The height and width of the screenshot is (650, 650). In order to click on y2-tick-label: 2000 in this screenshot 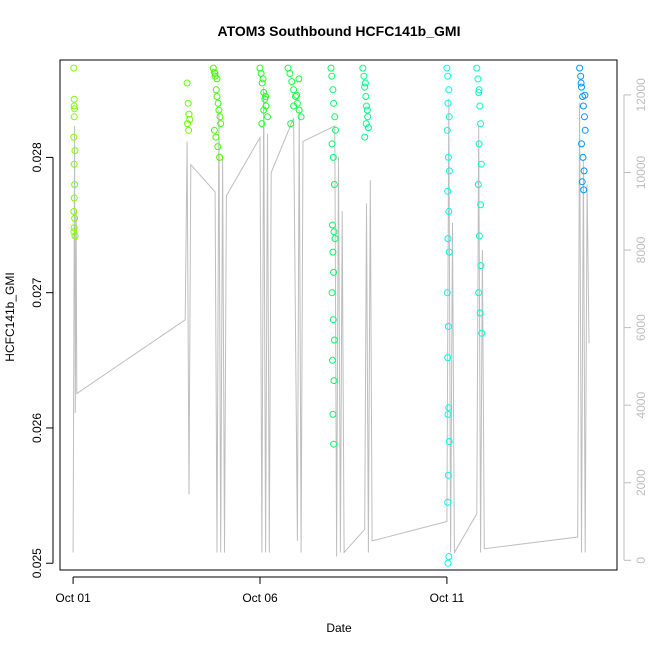, I will do `click(641, 482)`.